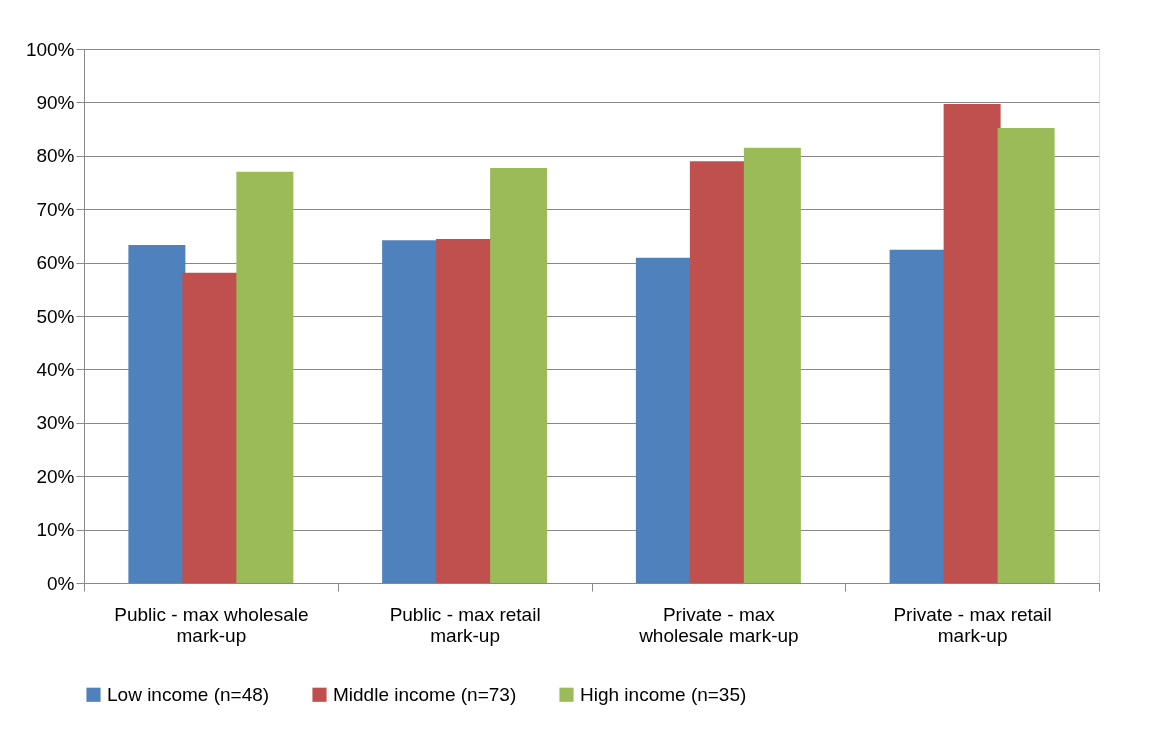 The image size is (1158, 756). I want to click on legend-label: Middle income (n=73), so click(425, 694).